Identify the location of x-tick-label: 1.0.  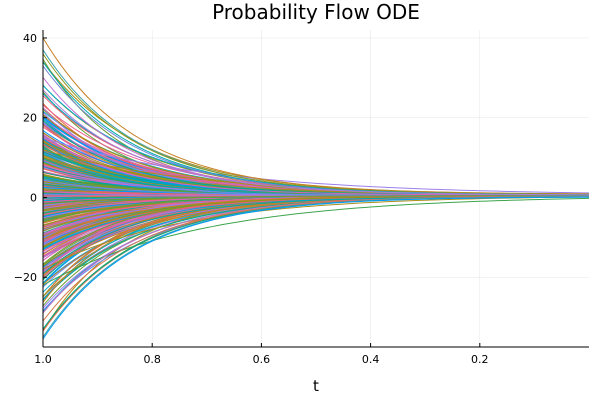
(43, 359).